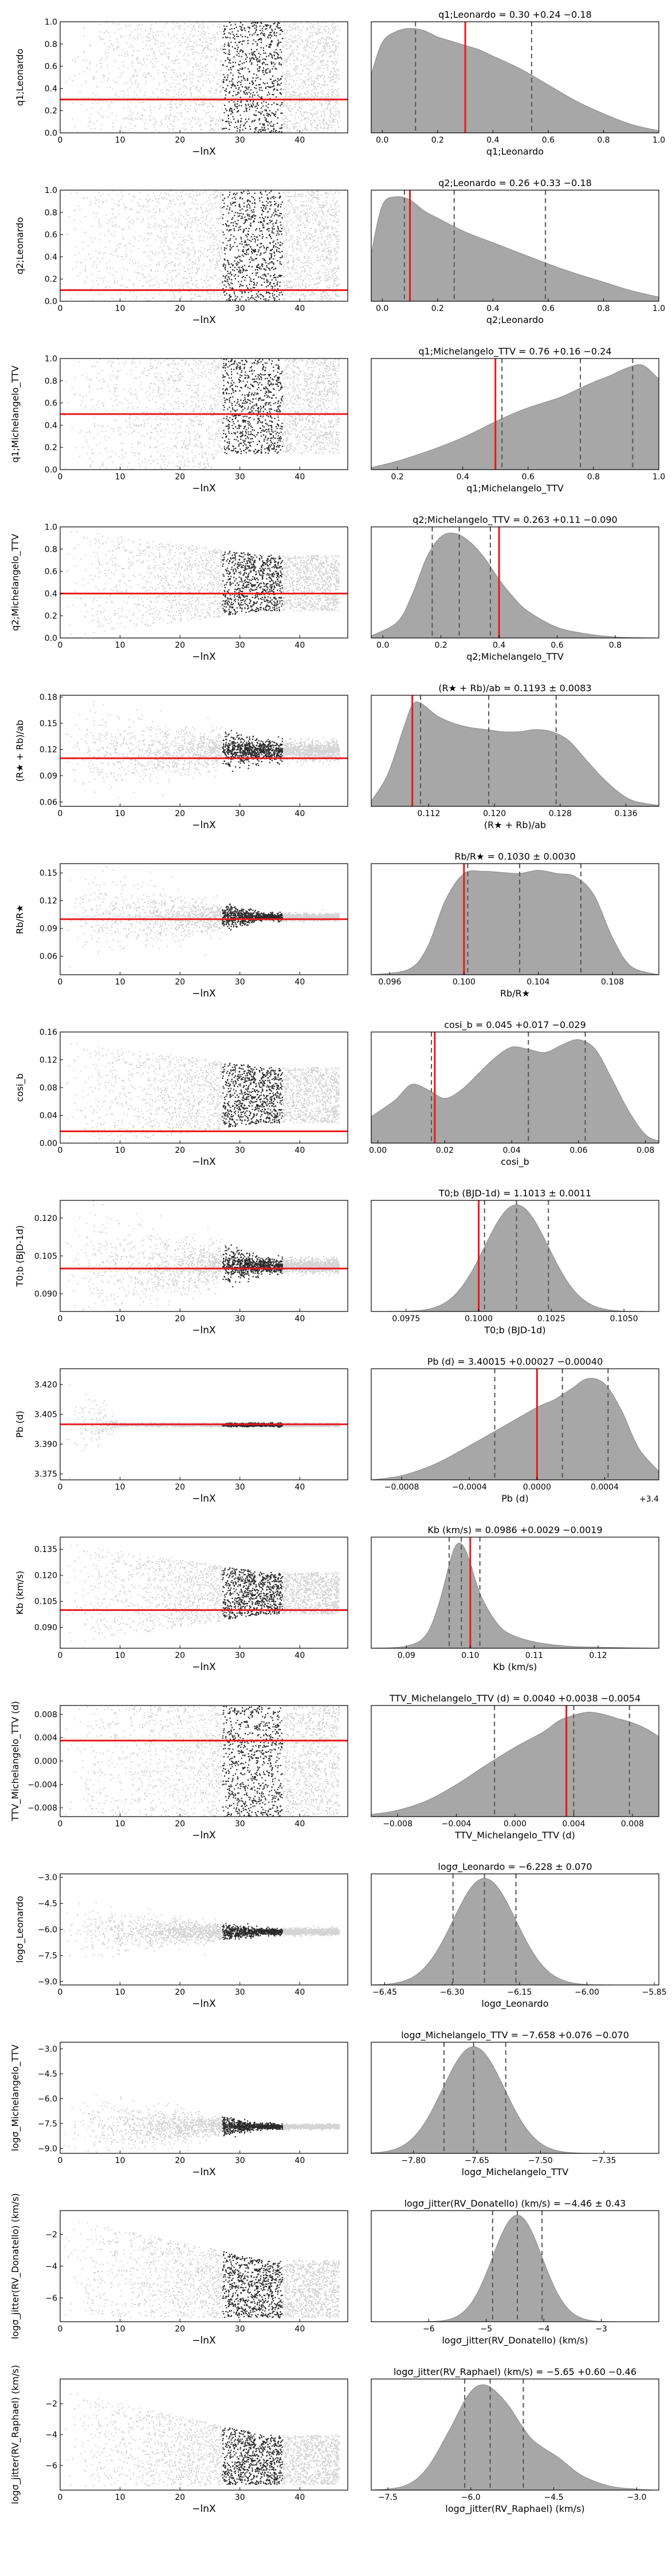 The image size is (672, 2576). What do you see at coordinates (515, 152) in the screenshot?
I see `x-axis-label: q1;Leonardo` at bounding box center [515, 152].